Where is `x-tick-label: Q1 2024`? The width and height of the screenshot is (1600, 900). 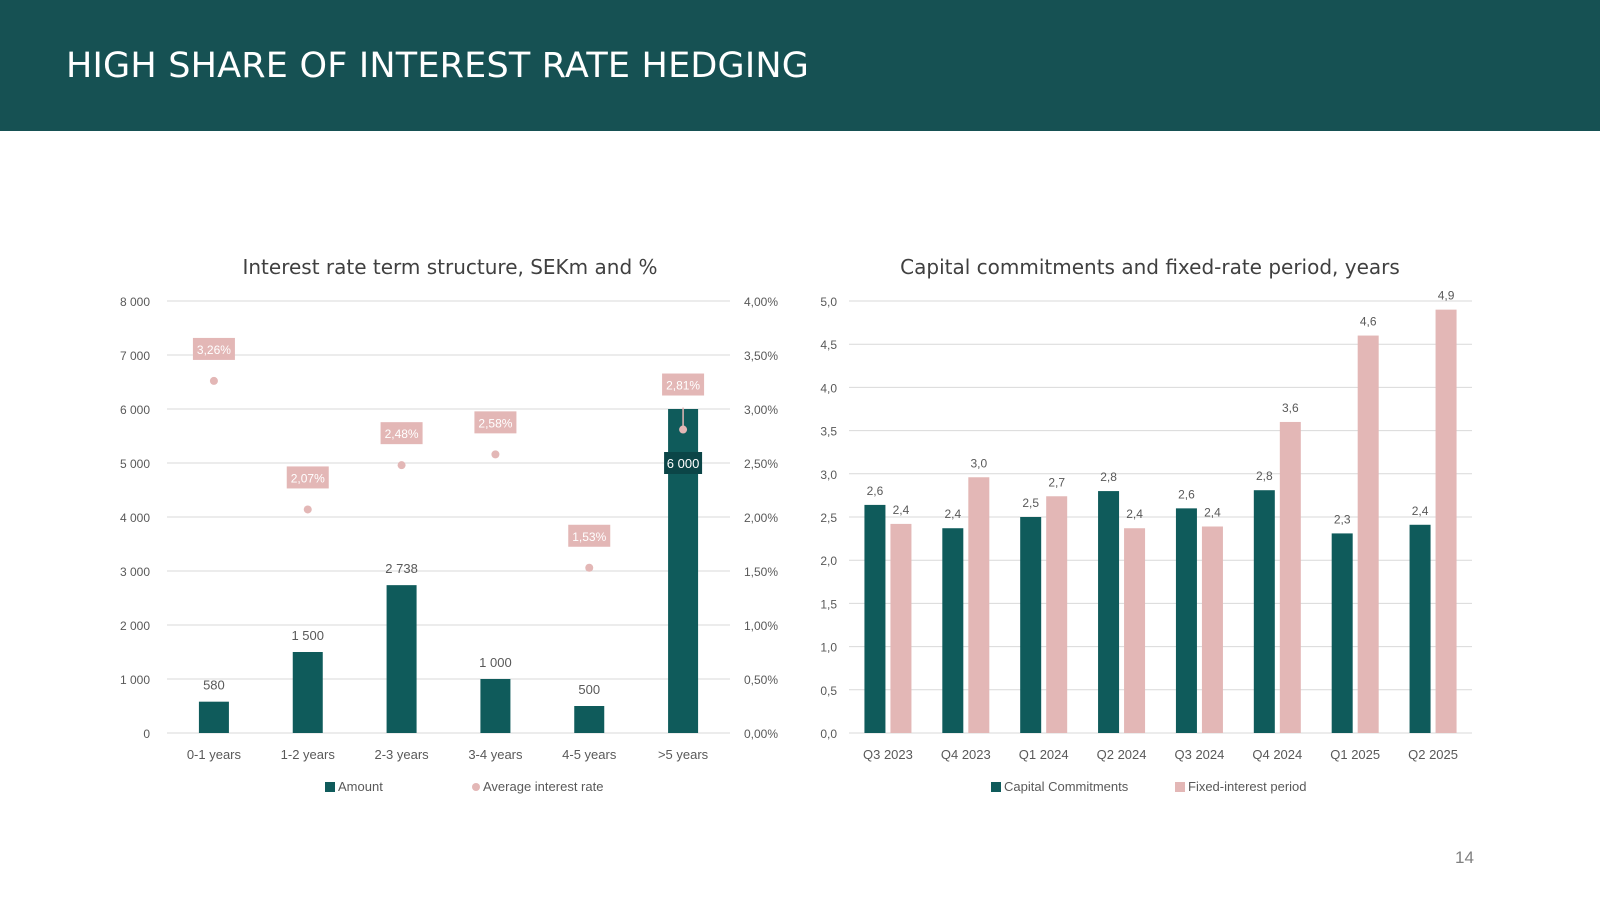
x-tick-label: Q1 2024 is located at coordinates (1044, 754).